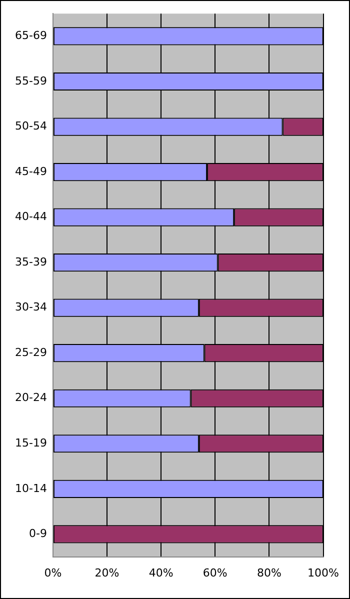 The image size is (350, 599). Describe the element at coordinates (269, 573) in the screenshot. I see `x-tick-label: 80%` at that location.